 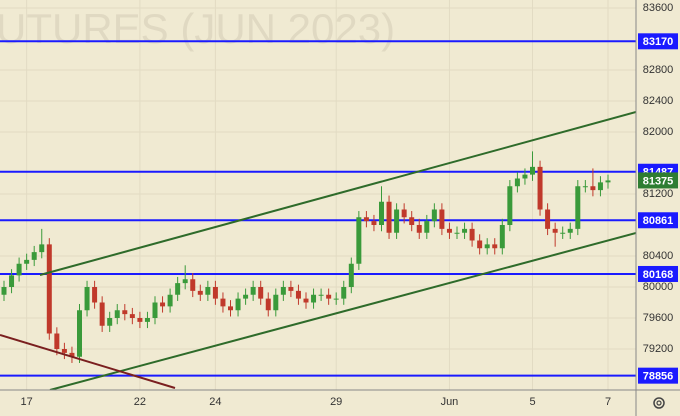 What do you see at coordinates (88, 361) in the screenshot?
I see `trend-line` at bounding box center [88, 361].